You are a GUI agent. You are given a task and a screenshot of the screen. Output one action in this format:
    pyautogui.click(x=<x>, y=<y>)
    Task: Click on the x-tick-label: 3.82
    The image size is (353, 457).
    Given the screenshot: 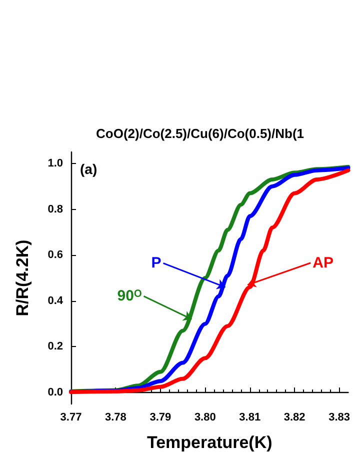 What is the action you would take?
    pyautogui.click(x=295, y=418)
    